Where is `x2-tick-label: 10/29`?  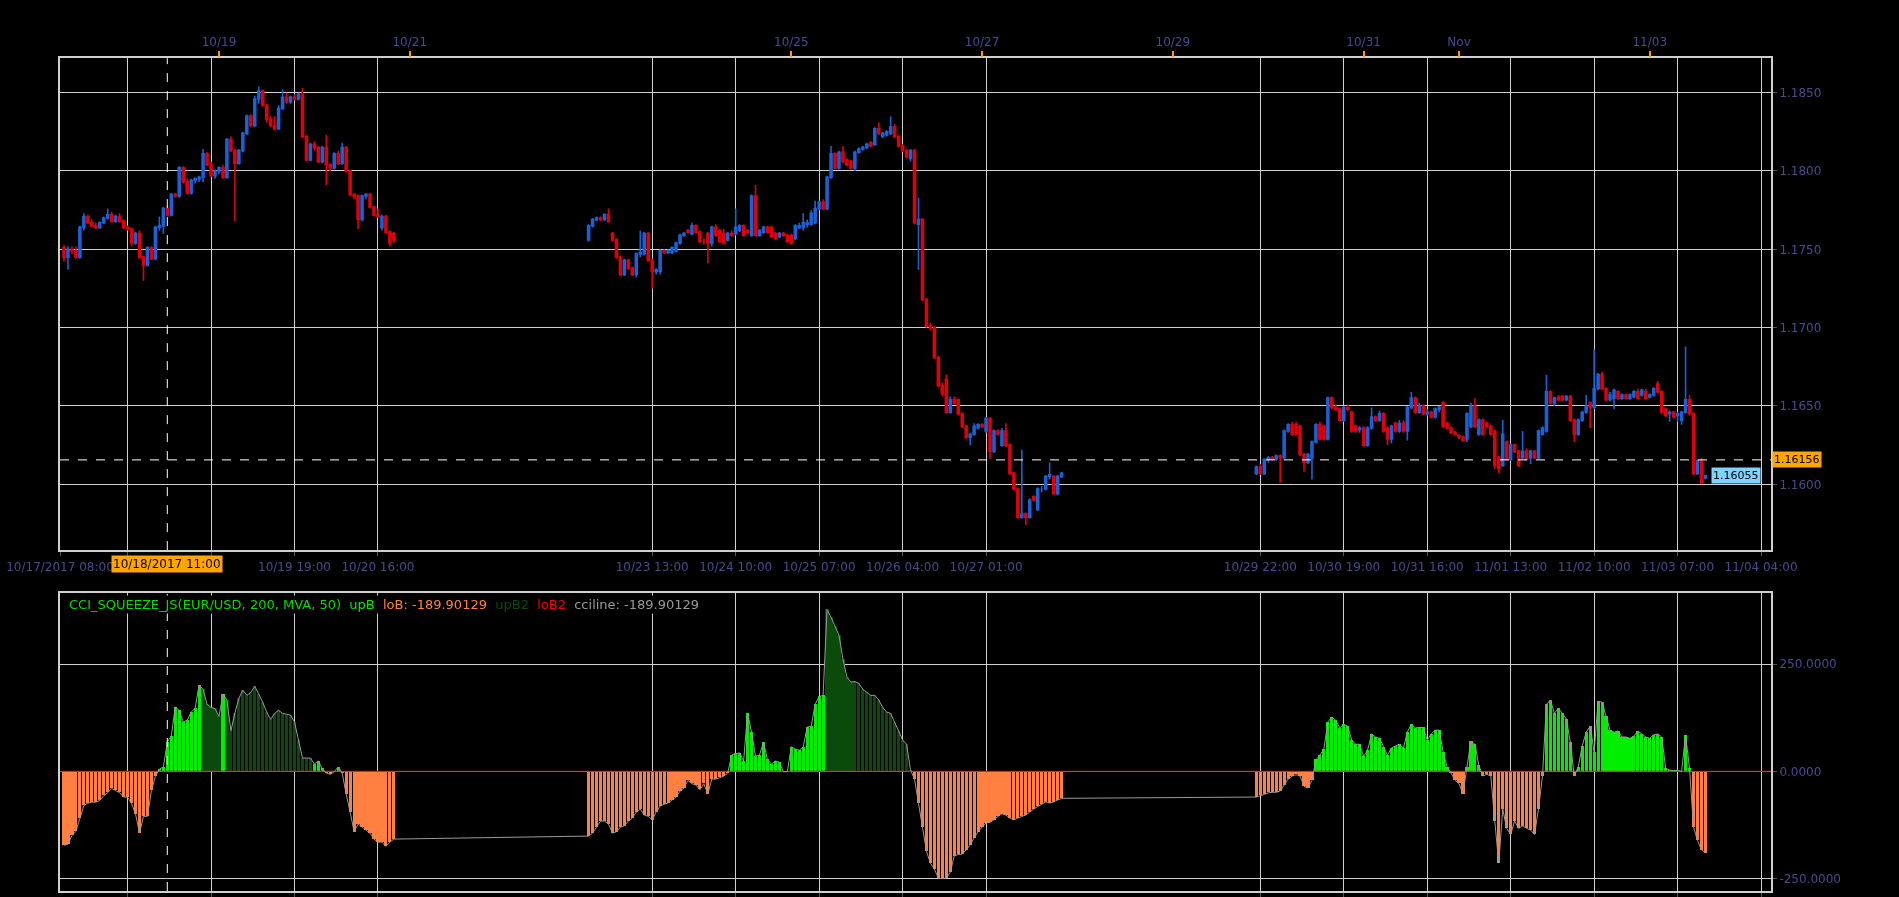 x2-tick-label: 10/29 is located at coordinates (1173, 42).